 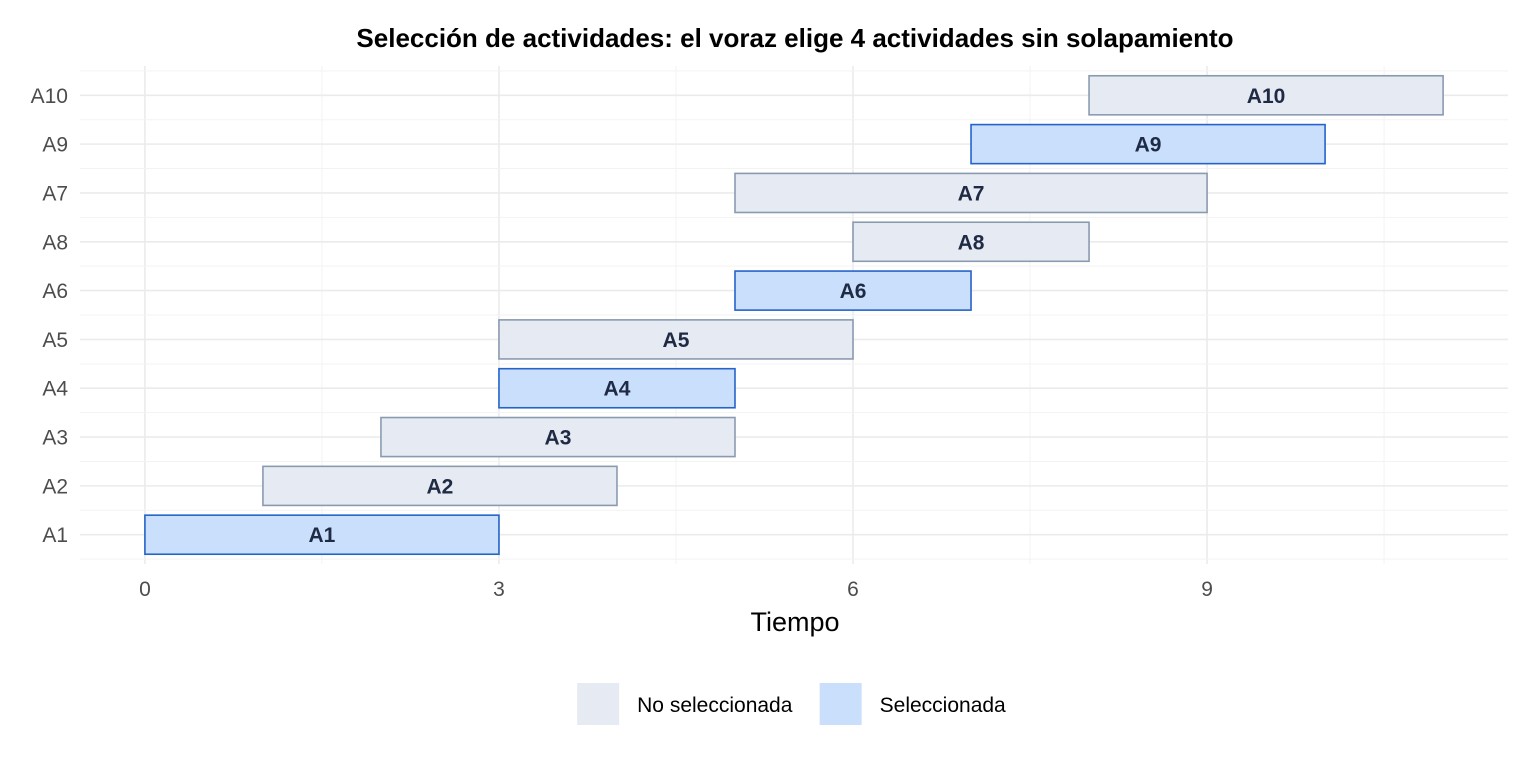 I want to click on legend-label: No seleccionada, so click(x=715, y=705).